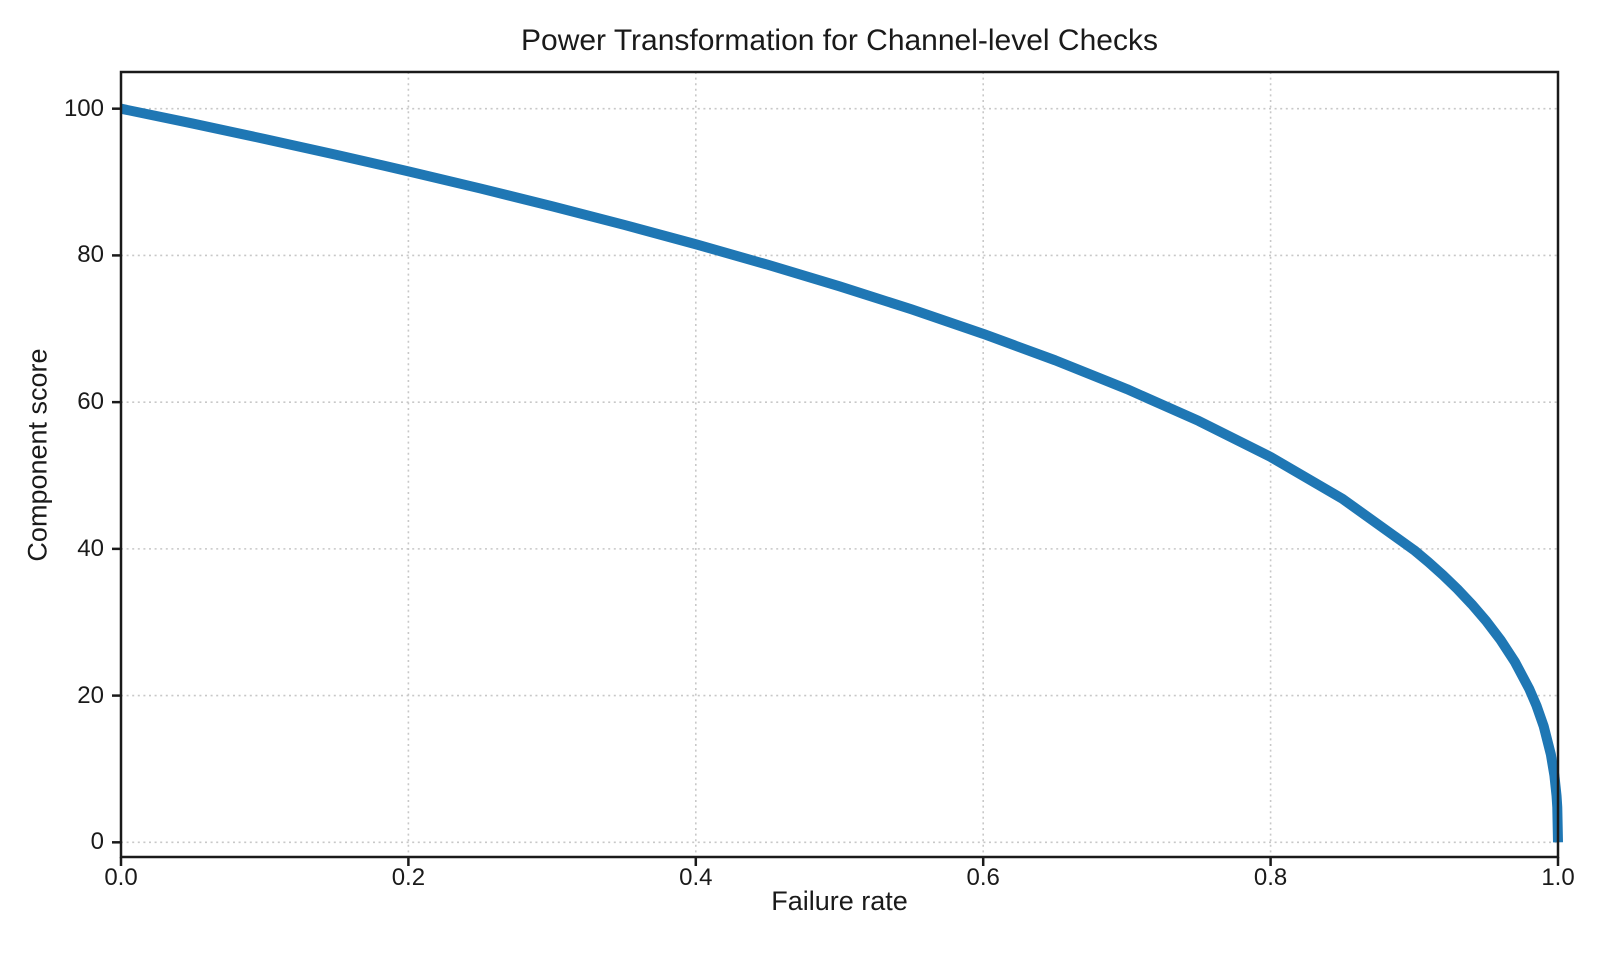 This screenshot has width=1600, height=960. Describe the element at coordinates (121, 877) in the screenshot. I see `x-tick-label-0.0: 0.0` at that location.